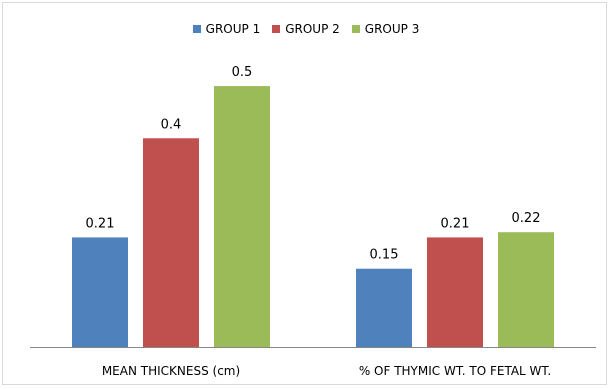 This screenshot has width=612, height=389. I want to click on data-label-group-1-cat-2: 0.15, so click(384, 255).